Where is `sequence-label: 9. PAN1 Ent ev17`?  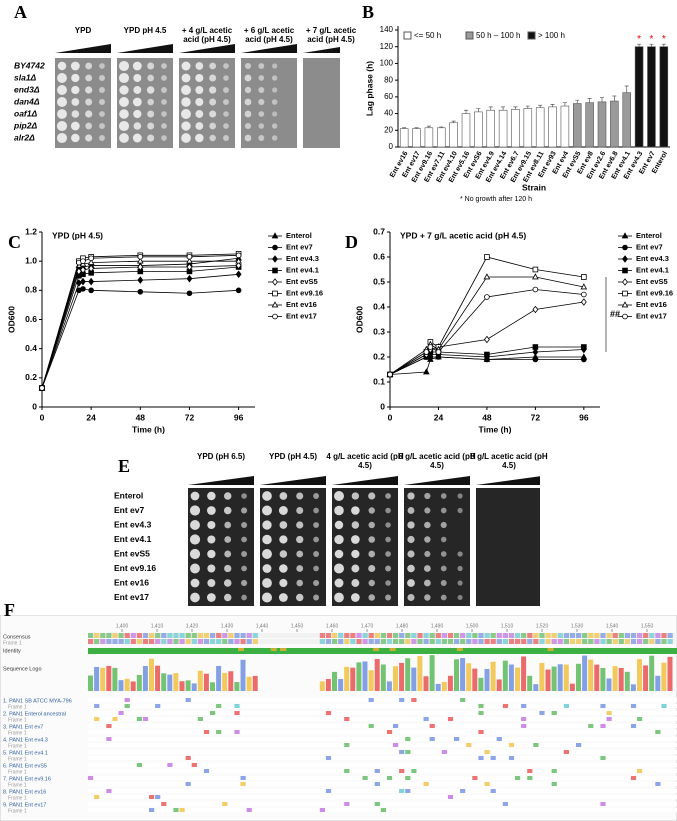
sequence-label: 9. PAN1 Ent ev17 is located at coordinates (24, 805).